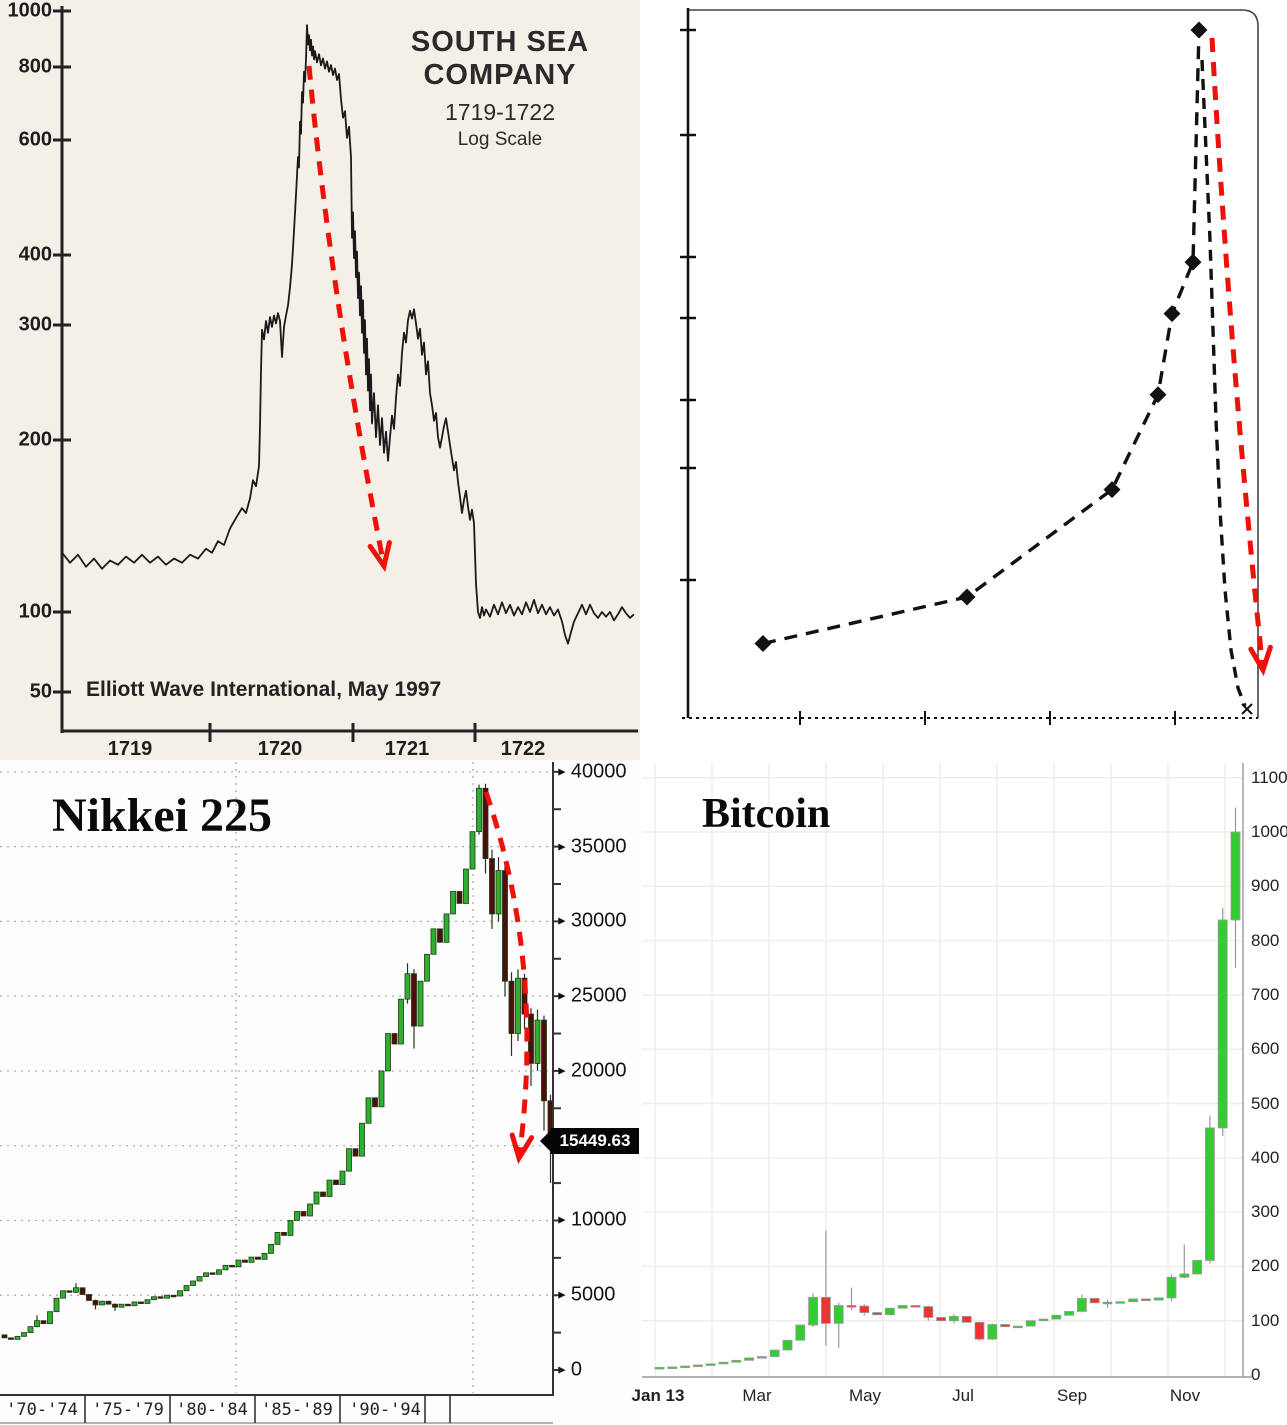  Describe the element at coordinates (585, 1295) in the screenshot. I see `y-tick-label: ► 5000` at that location.